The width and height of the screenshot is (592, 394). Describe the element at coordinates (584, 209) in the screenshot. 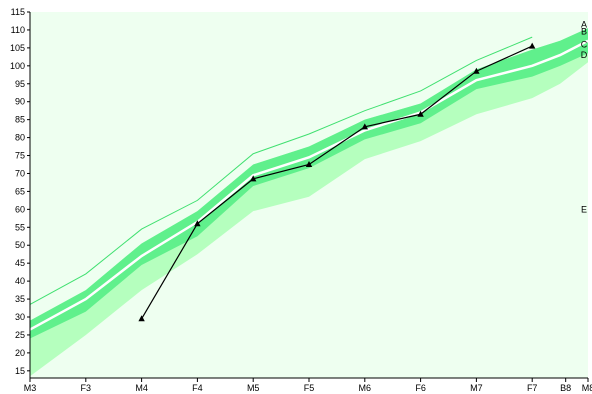

I see `band-label-e: E` at that location.